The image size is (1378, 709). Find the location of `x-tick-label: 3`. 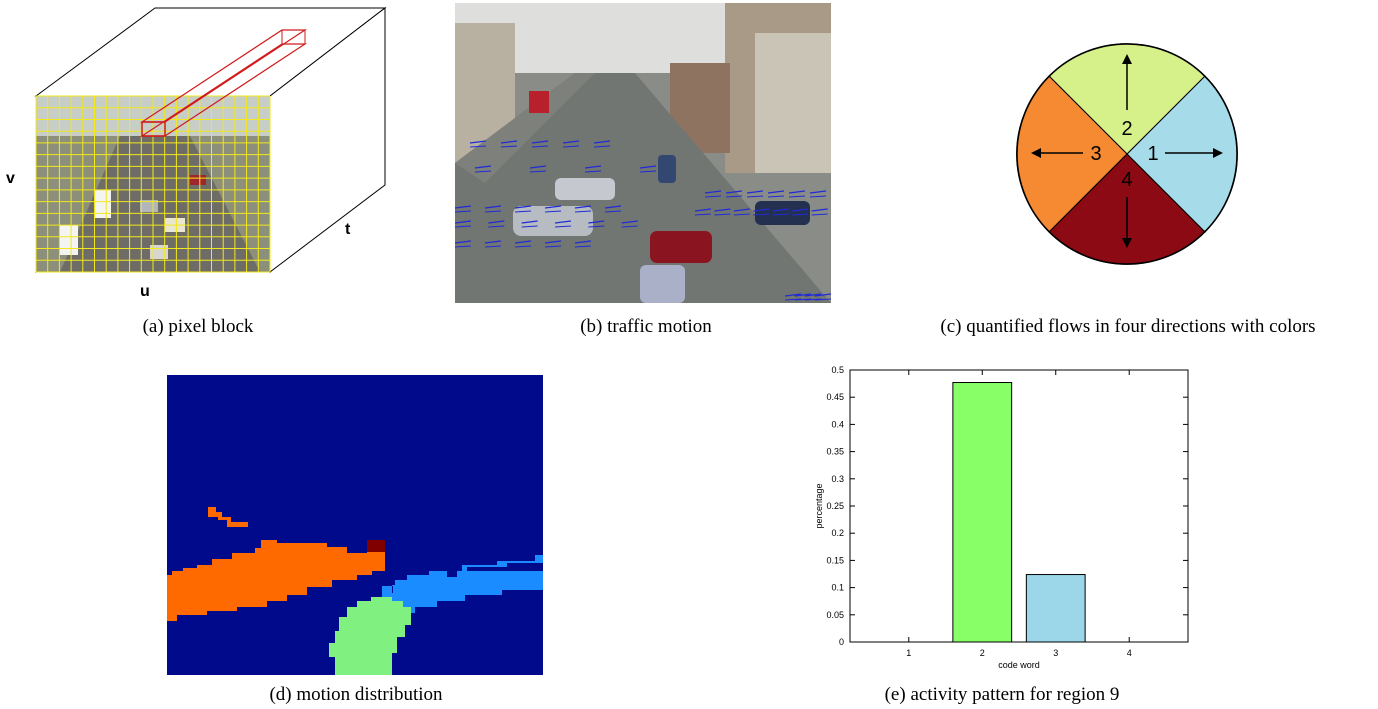

x-tick-label: 3 is located at coordinates (1055, 653).